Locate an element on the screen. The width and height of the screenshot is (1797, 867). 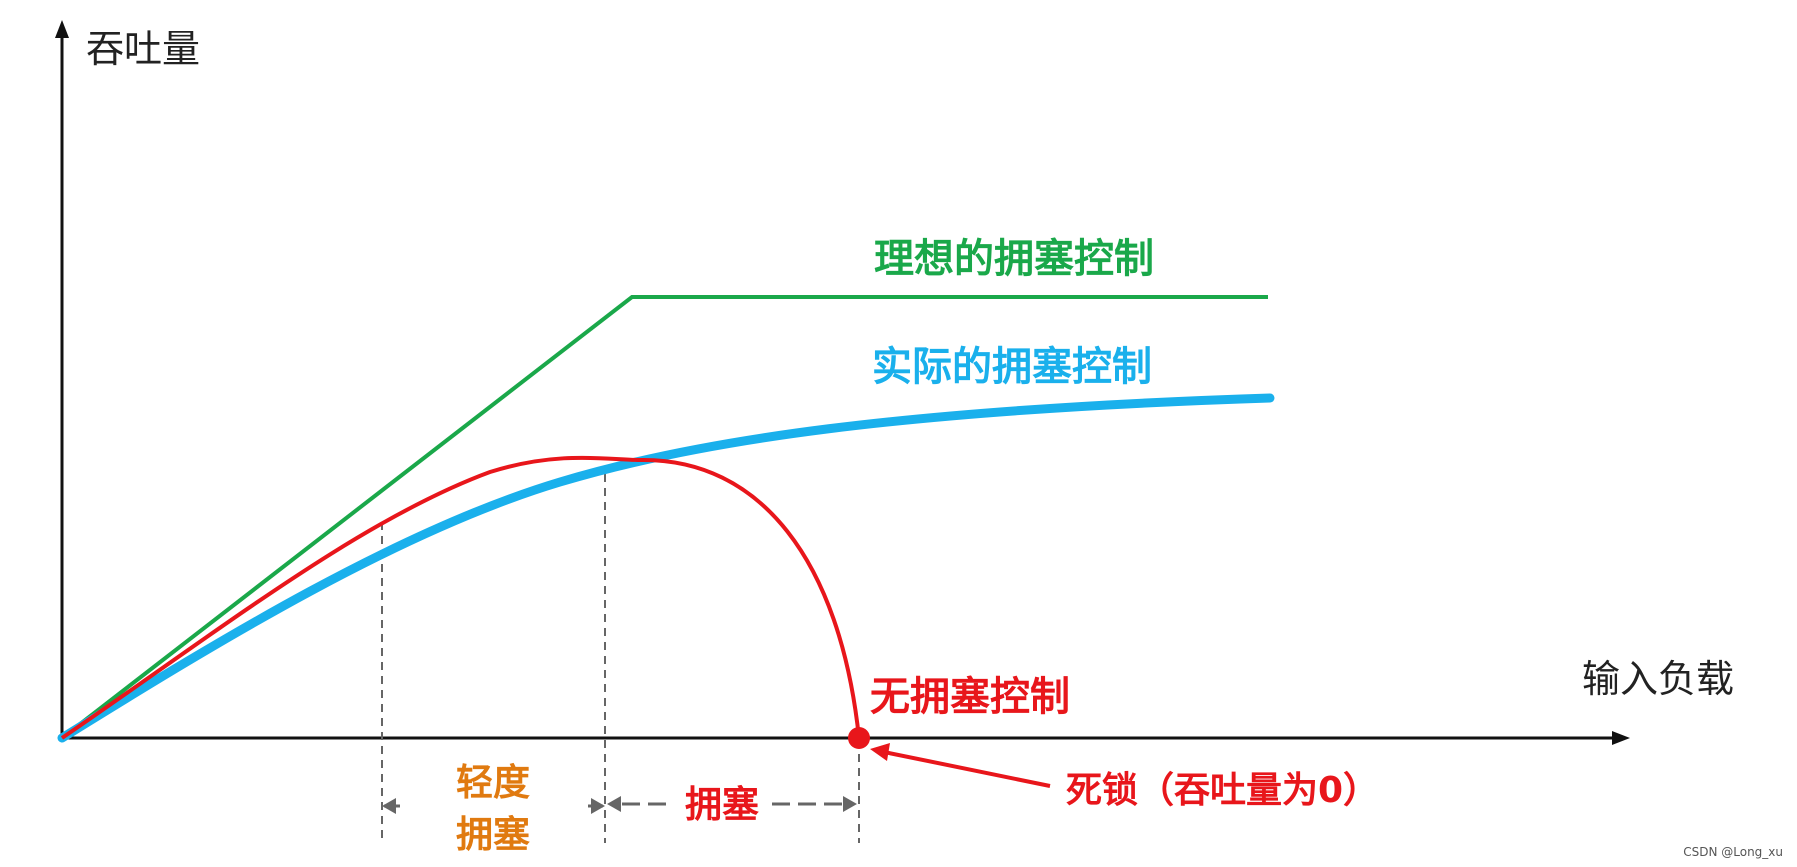
no-control-curve is located at coordinates (460, 597).